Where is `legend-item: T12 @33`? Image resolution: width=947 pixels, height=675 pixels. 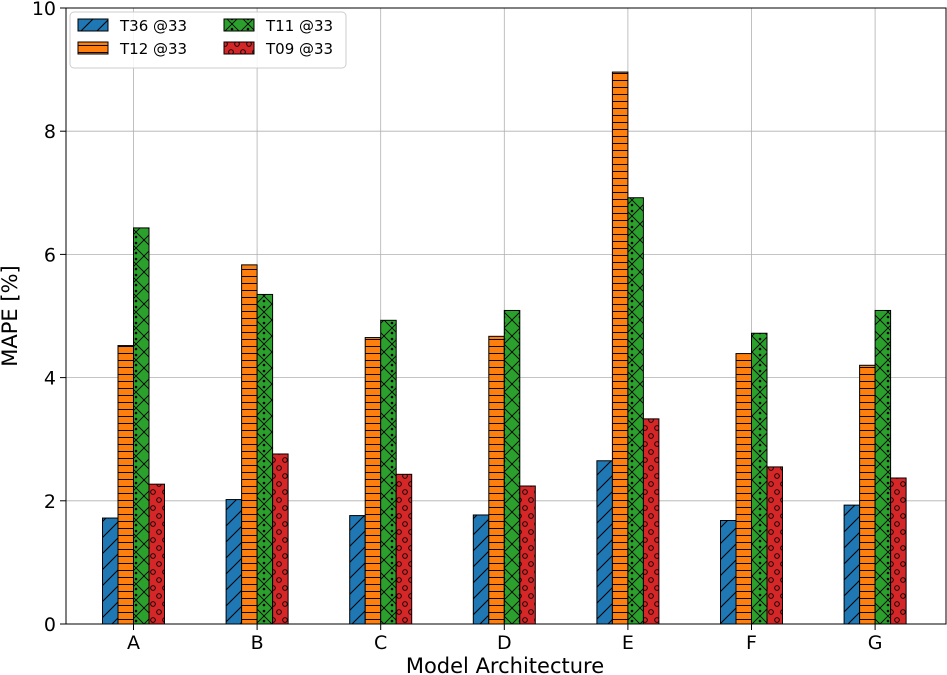 legend-item: T12 @33 is located at coordinates (132, 49).